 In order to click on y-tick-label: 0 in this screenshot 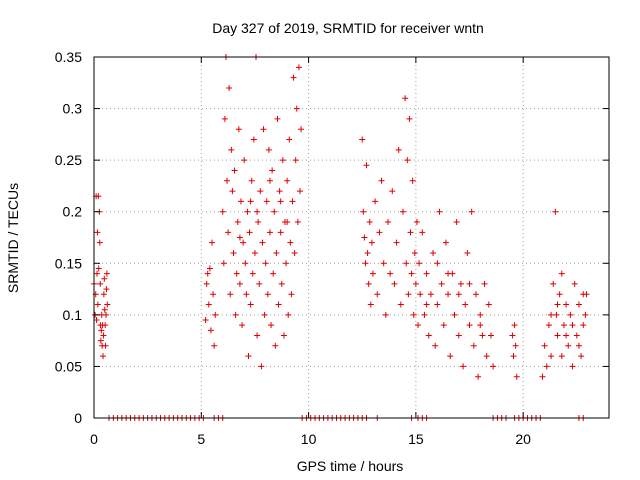, I will do `click(78, 418)`.